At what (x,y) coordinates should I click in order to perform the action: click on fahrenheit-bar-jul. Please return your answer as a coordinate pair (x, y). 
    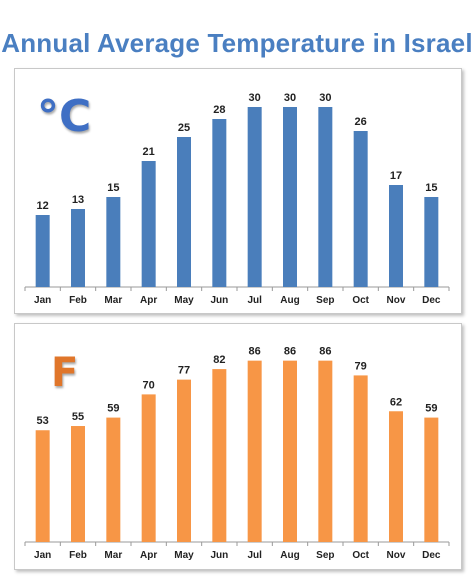
    Looking at the image, I should click on (254, 451).